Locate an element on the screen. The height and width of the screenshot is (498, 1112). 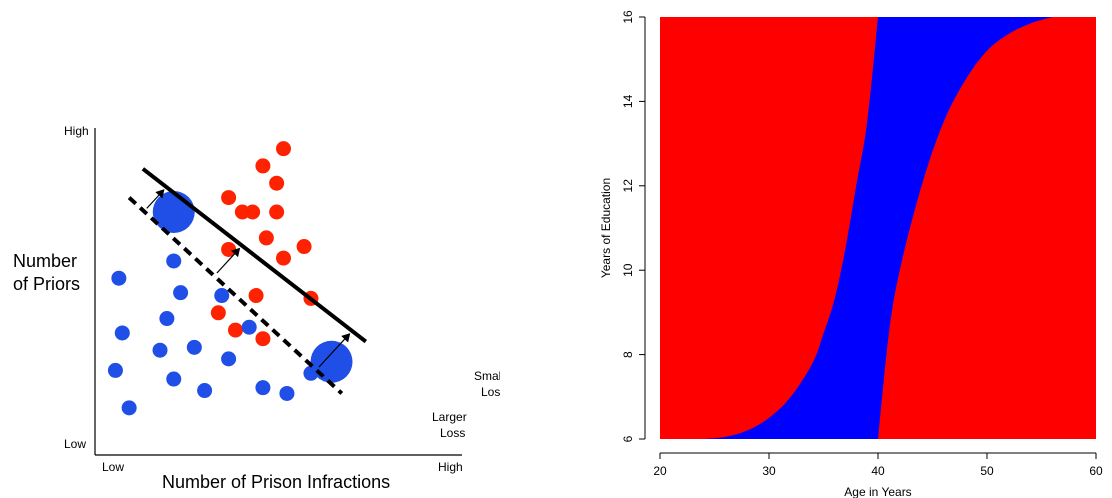
y-tick-label: 8 is located at coordinates (628, 354).